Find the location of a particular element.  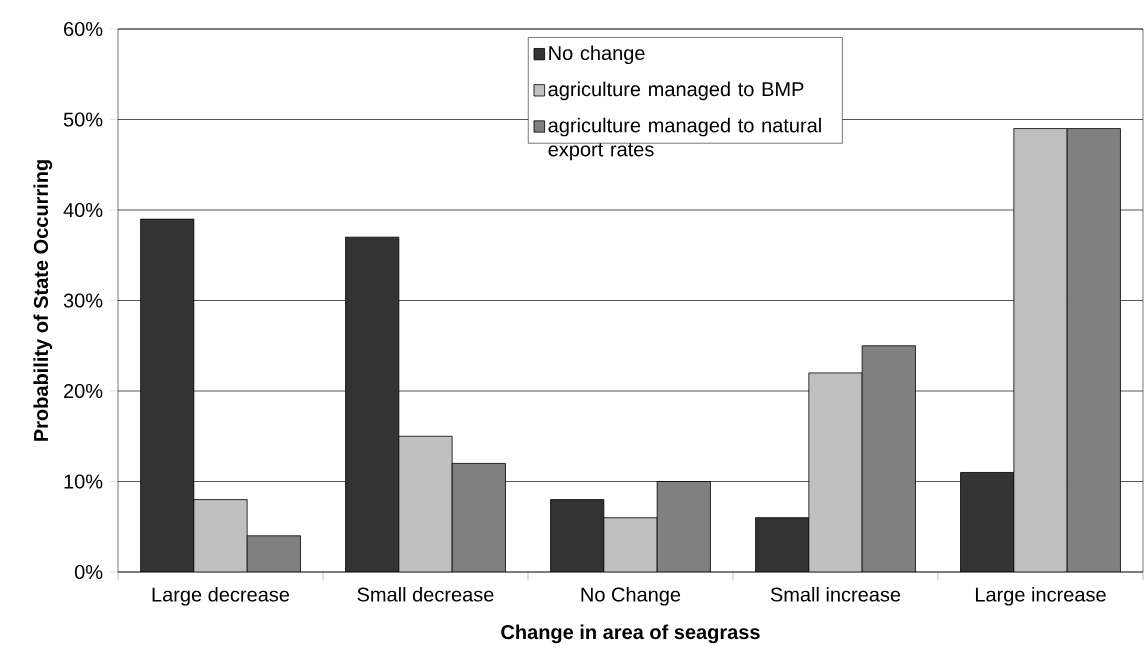

x-axis-title: Change in area of seagrass is located at coordinates (630, 634).